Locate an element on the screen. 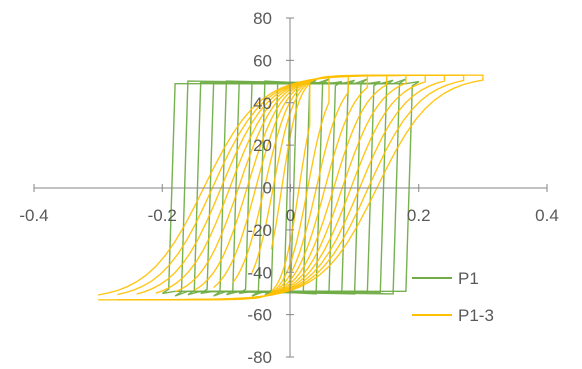 Image resolution: width=582 pixels, height=369 pixels. y-tick-label: -20 is located at coordinates (259, 230).